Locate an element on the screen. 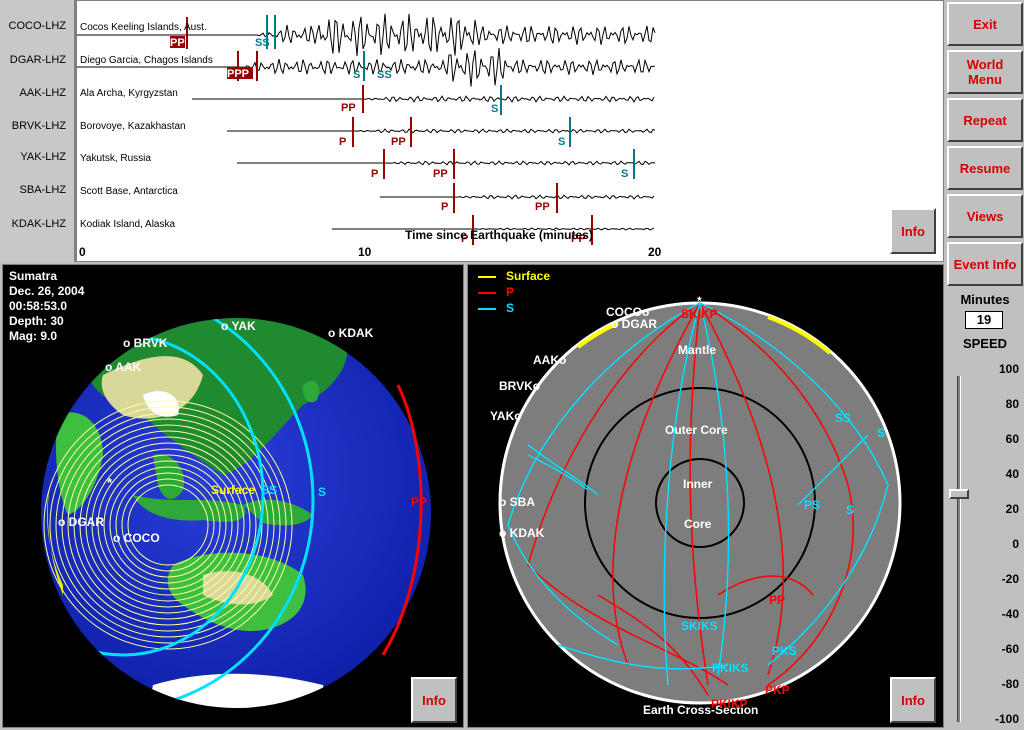 This screenshot has height=730, width=1024. speed-slider-thumb is located at coordinates (959, 493).